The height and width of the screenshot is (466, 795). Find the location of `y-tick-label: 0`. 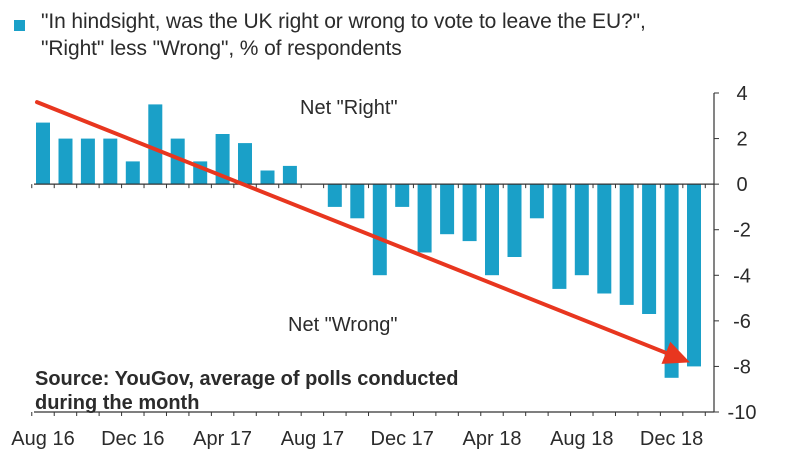

y-tick-label: 0 is located at coordinates (741, 185).